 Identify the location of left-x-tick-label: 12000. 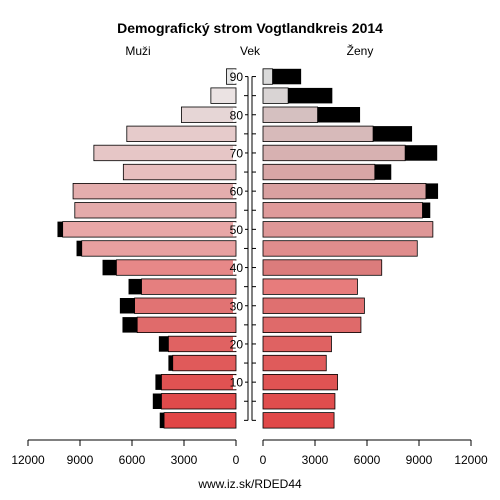
(28, 460).